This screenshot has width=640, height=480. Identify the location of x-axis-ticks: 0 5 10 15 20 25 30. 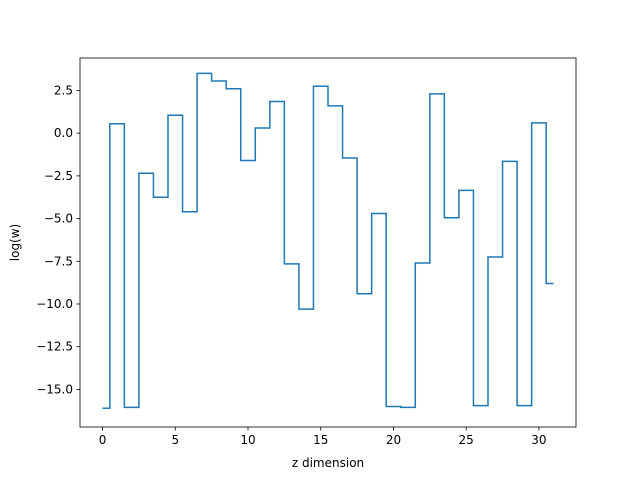
(323, 437).